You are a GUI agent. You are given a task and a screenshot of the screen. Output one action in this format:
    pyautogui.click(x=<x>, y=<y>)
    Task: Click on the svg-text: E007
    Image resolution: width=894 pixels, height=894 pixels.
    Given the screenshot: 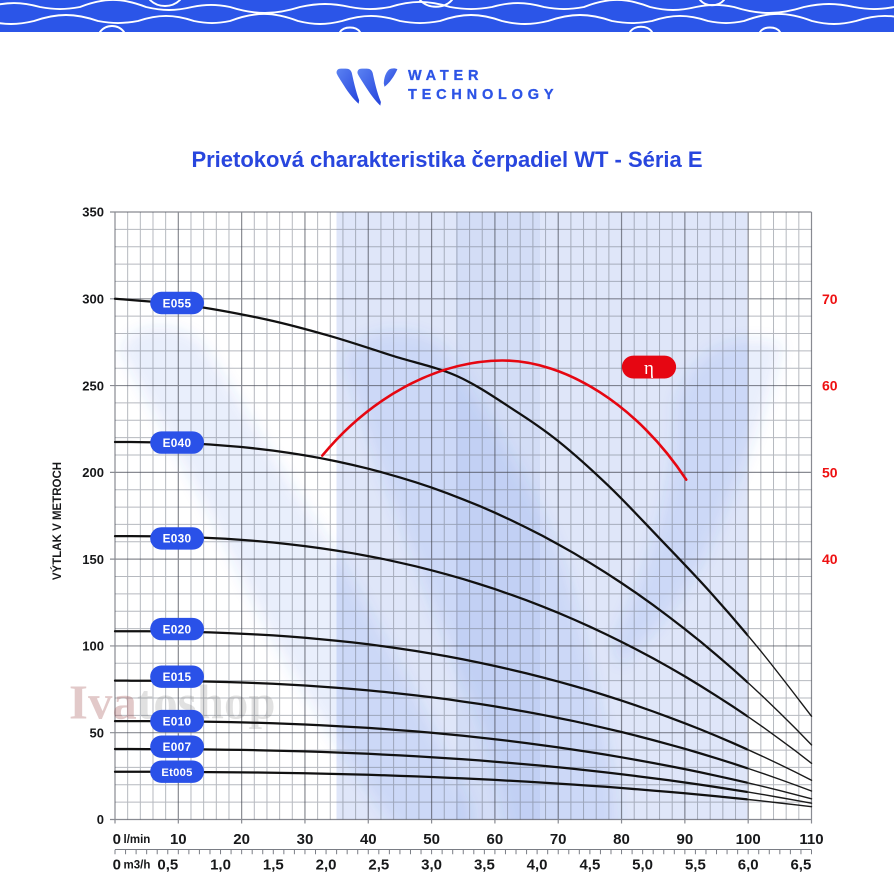 What is the action you would take?
    pyautogui.click(x=177, y=747)
    